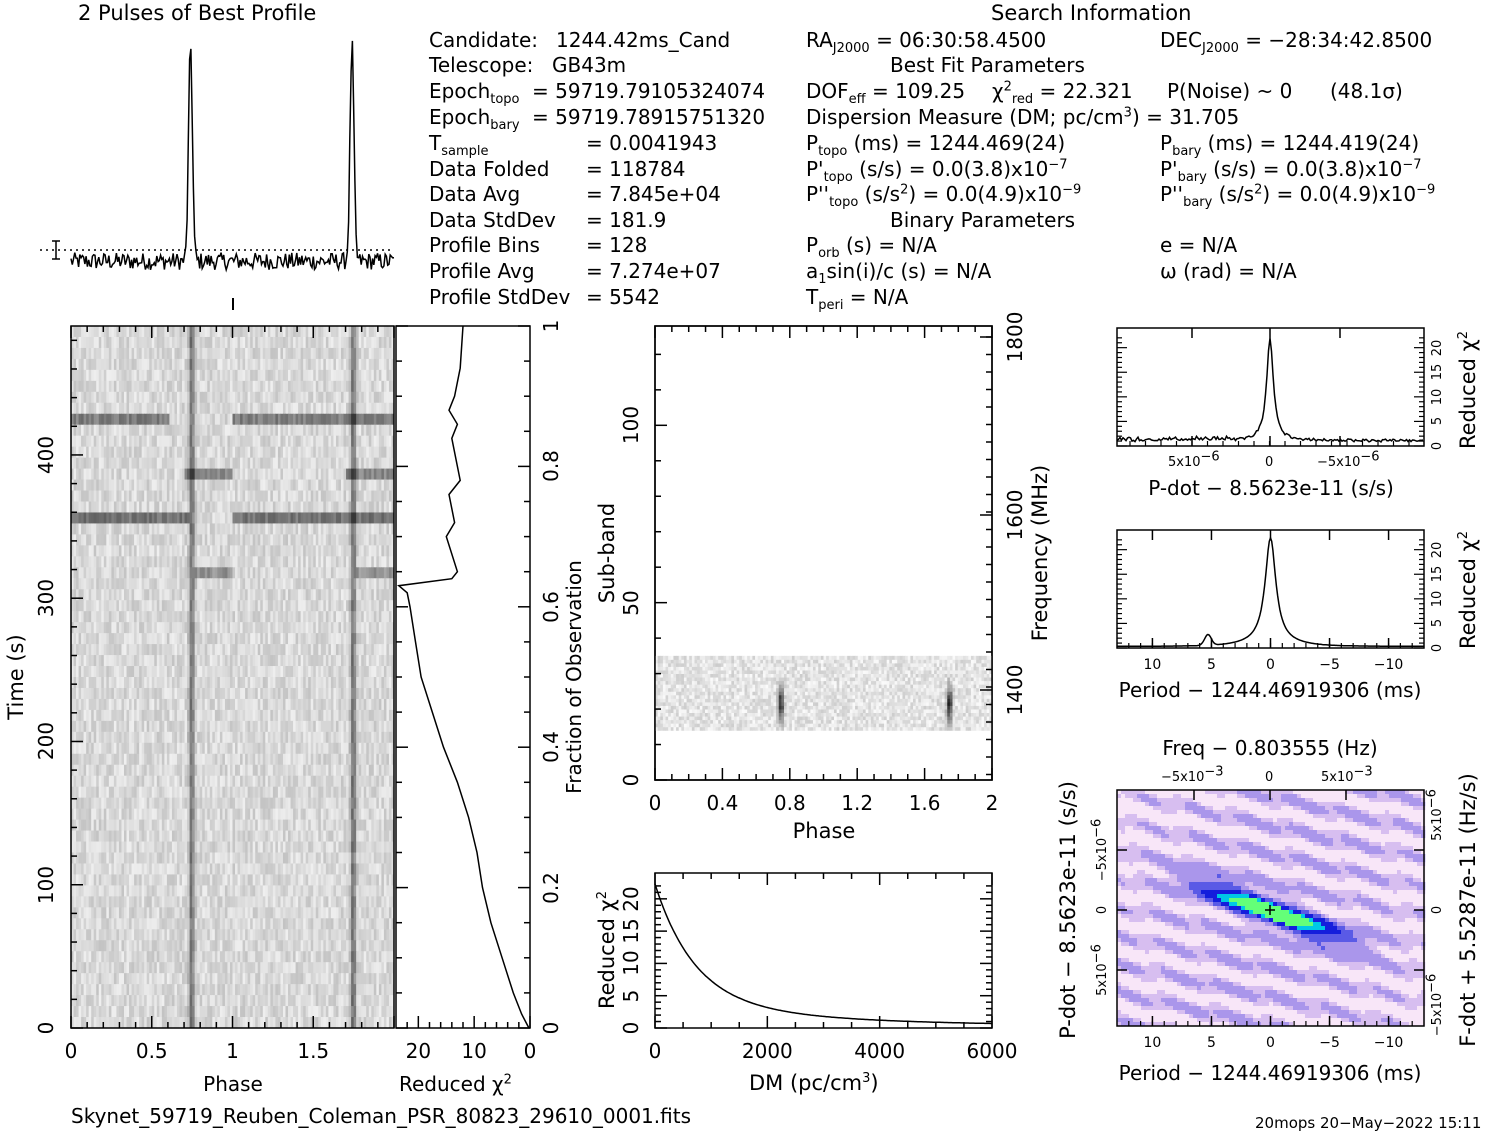 The width and height of the screenshot is (1512, 1134). Describe the element at coordinates (233, 677) in the screenshot. I see `time-phase-plot` at that location.